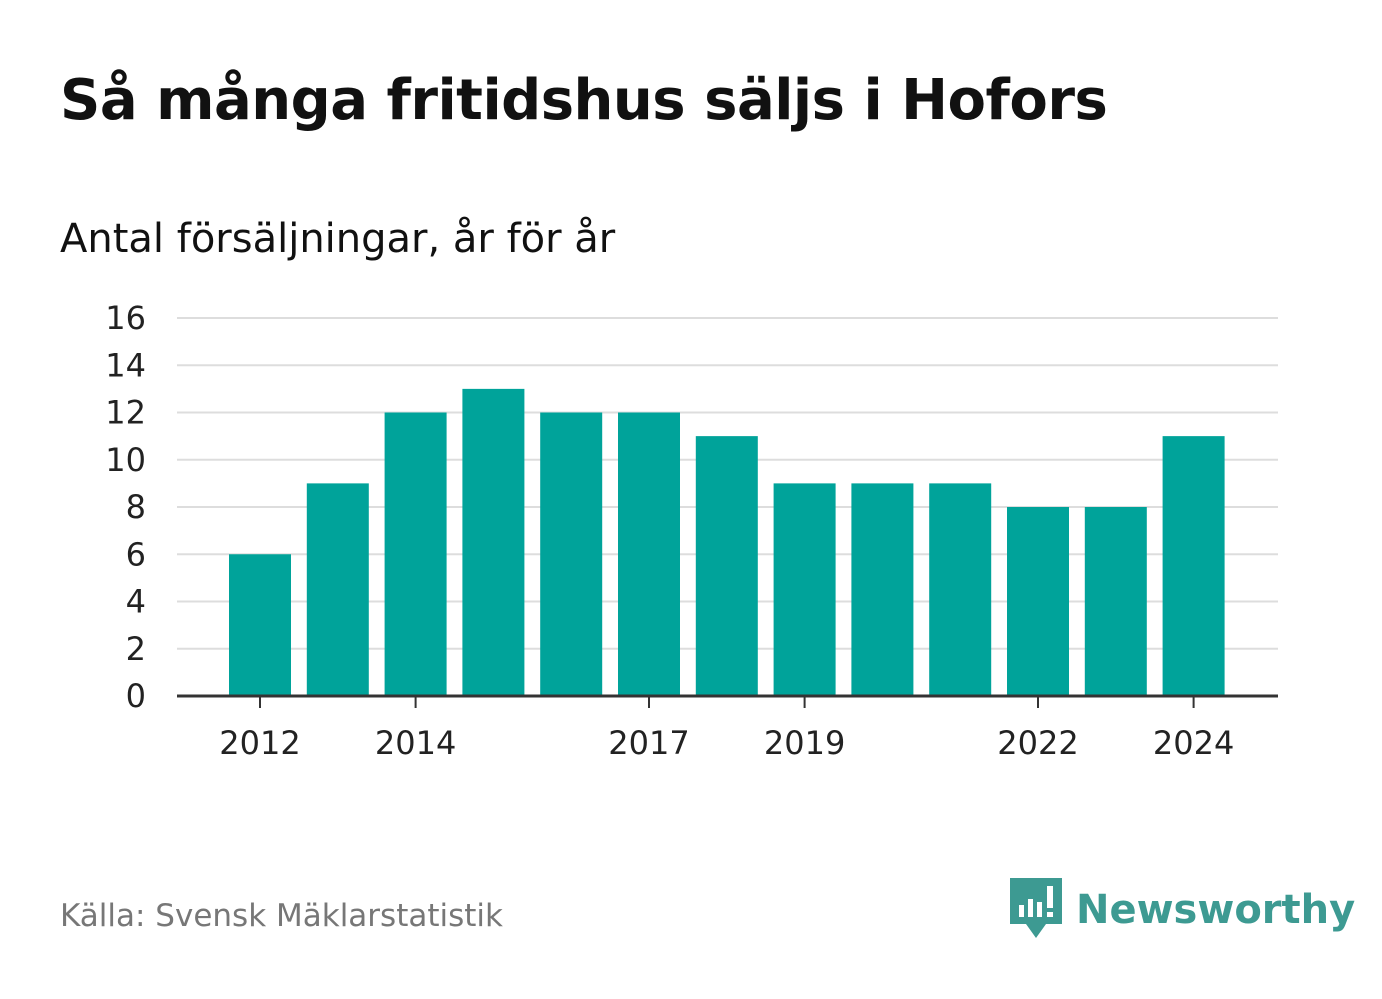  I want to click on y-tick-label: 4, so click(136, 602).